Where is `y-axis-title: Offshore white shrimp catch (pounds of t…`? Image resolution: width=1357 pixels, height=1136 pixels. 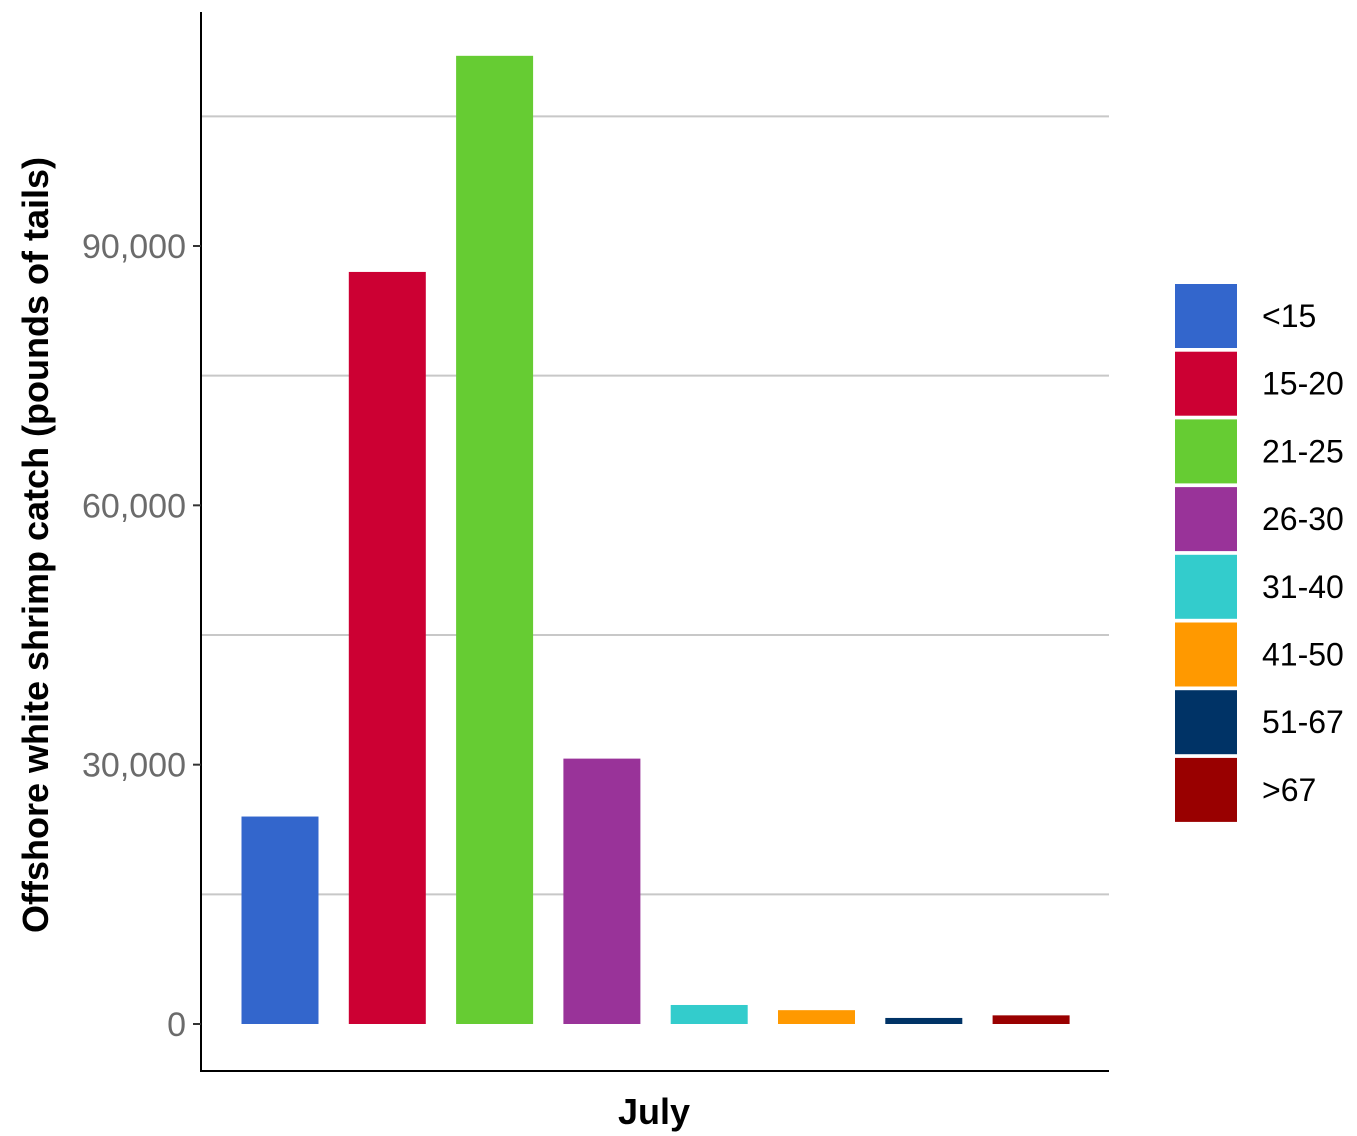
y-axis-title: Offshore white shrimp catch (pounds of t… is located at coordinates (35, 545).